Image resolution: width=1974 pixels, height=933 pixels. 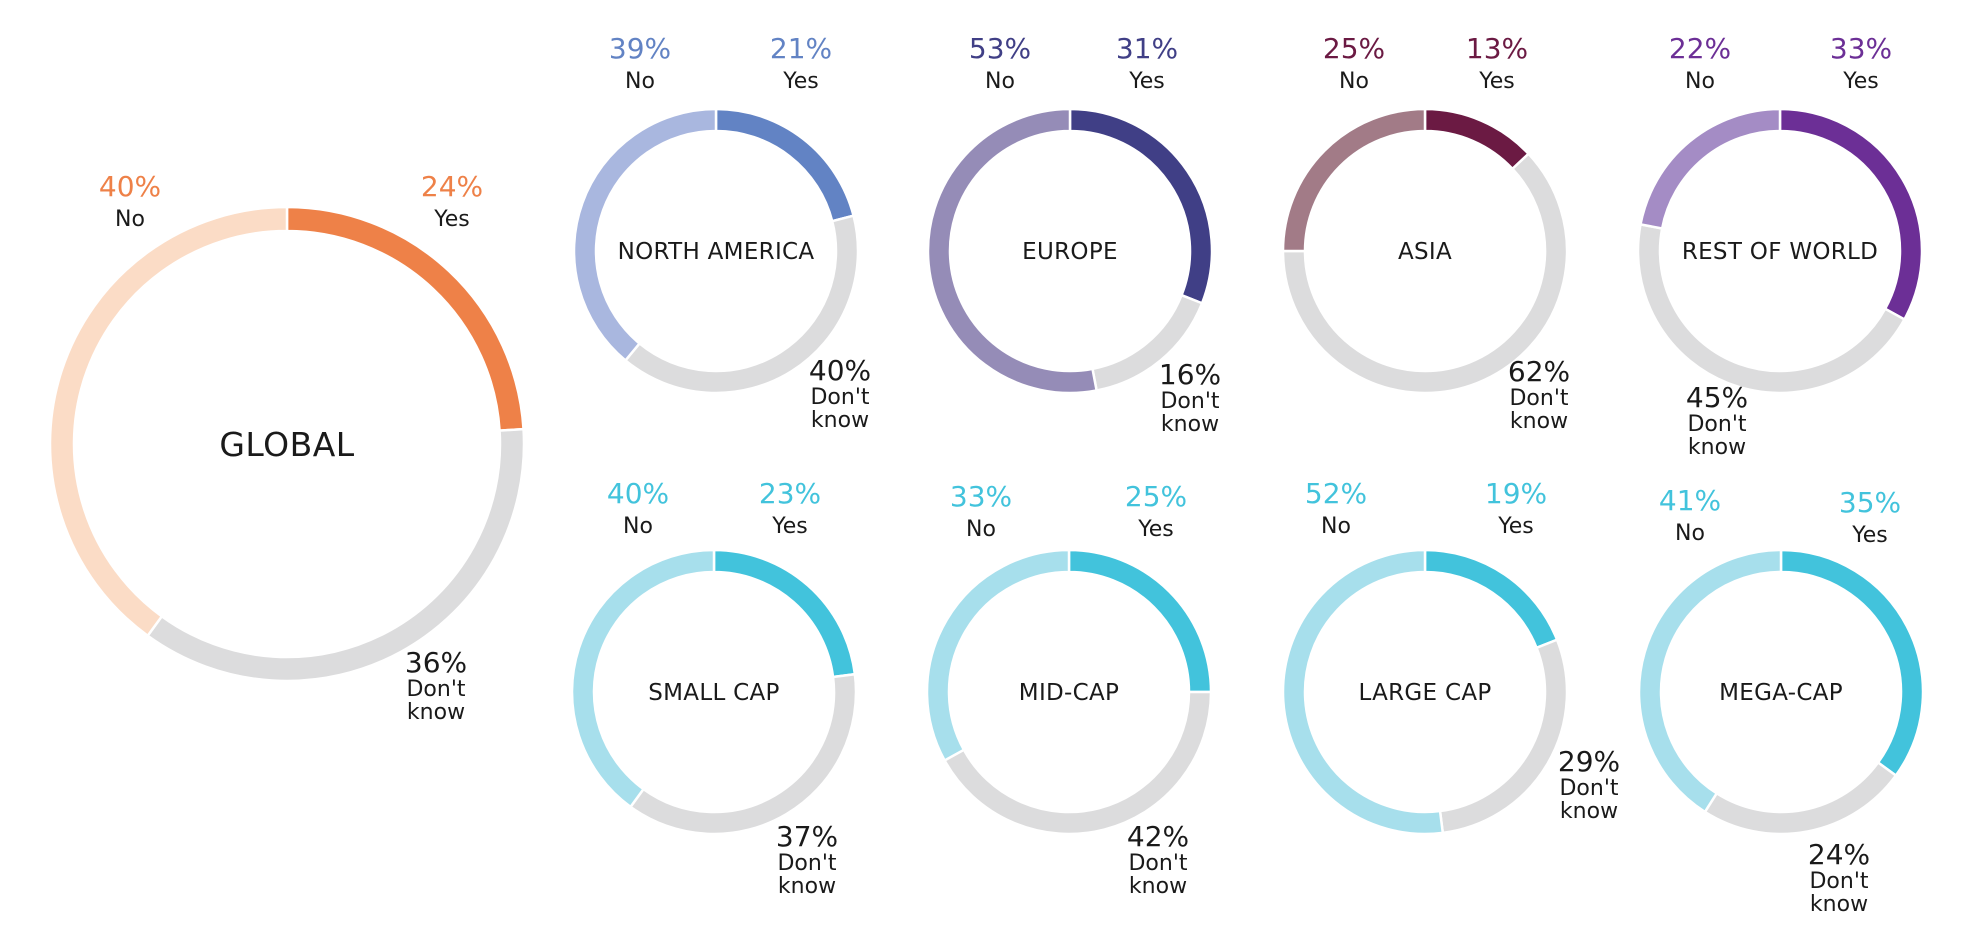 I want to click on dont-know-percent-label: 40%, so click(x=840, y=370).